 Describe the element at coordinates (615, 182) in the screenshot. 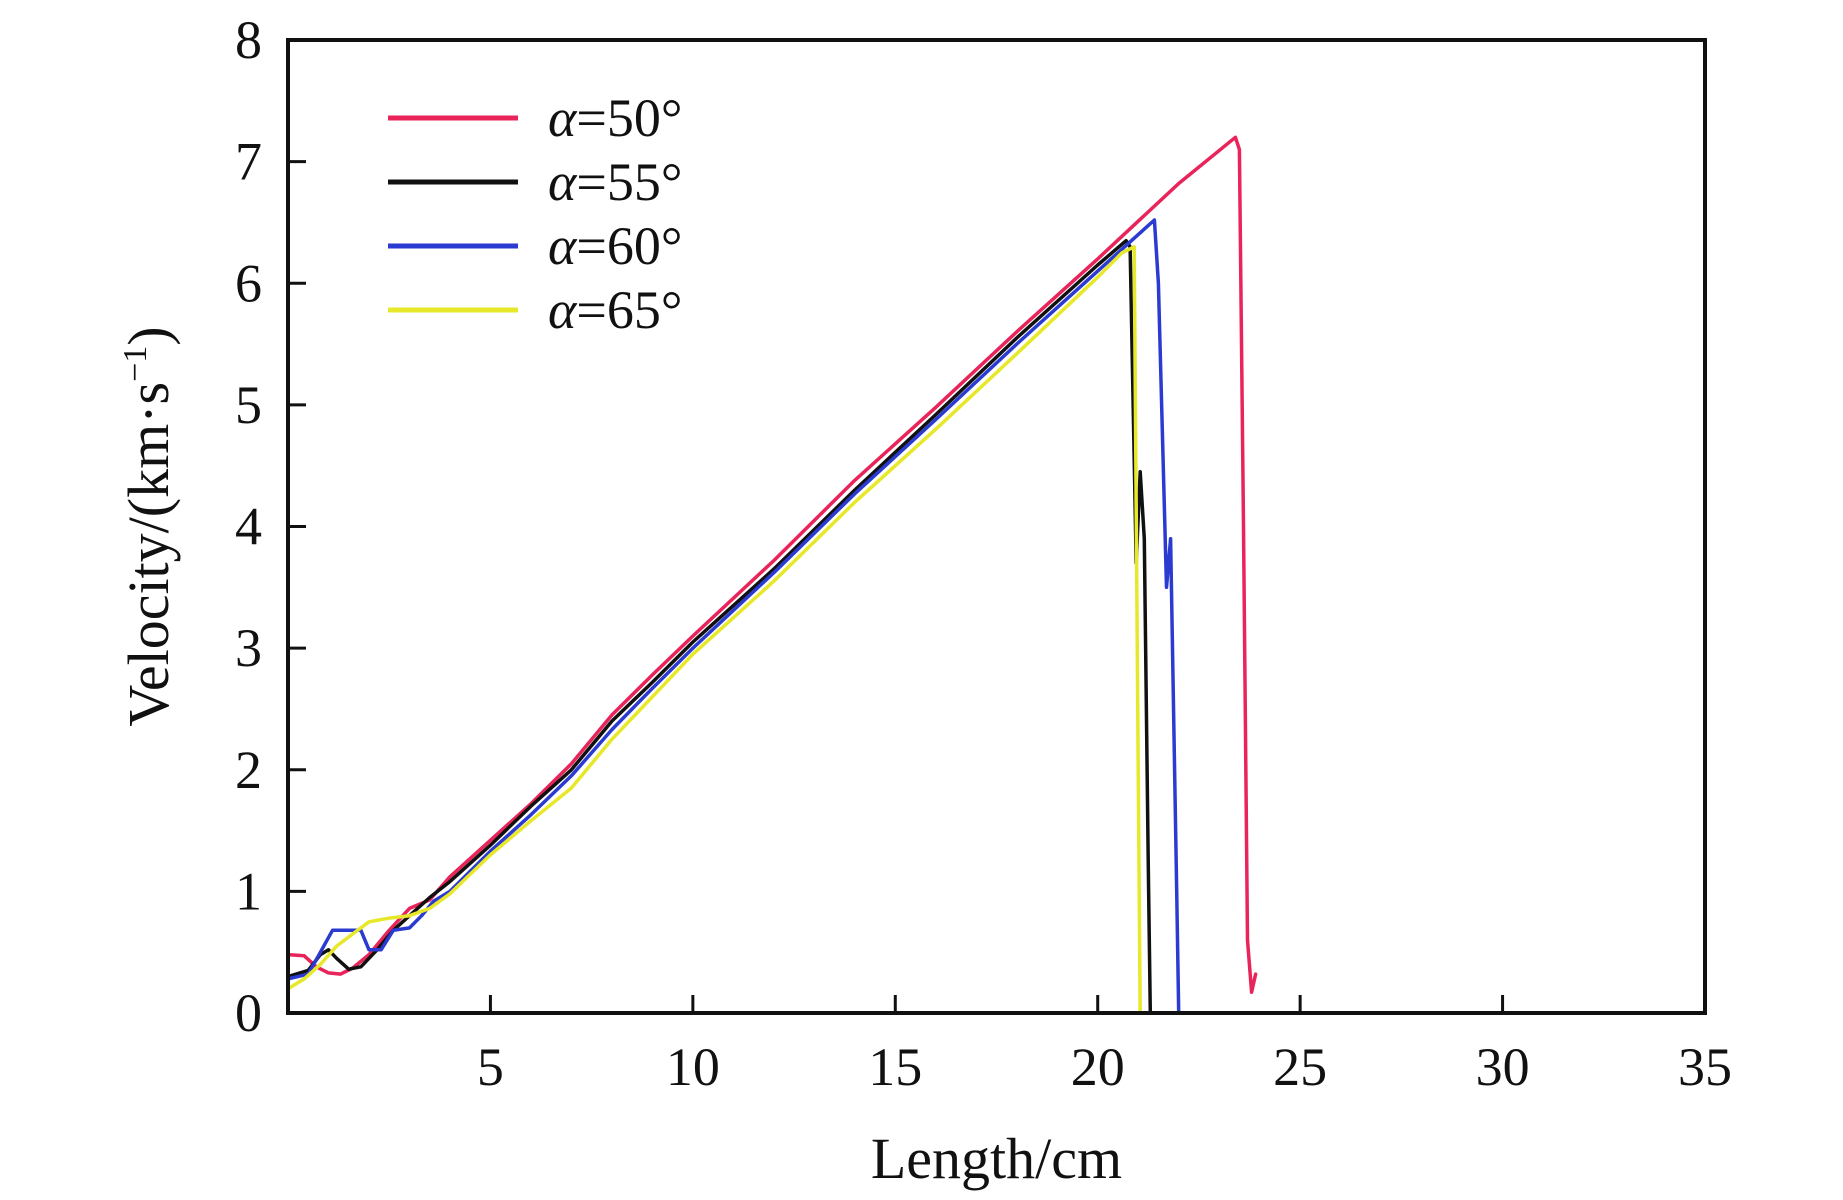

I see `legend-label-2: α=55°` at that location.